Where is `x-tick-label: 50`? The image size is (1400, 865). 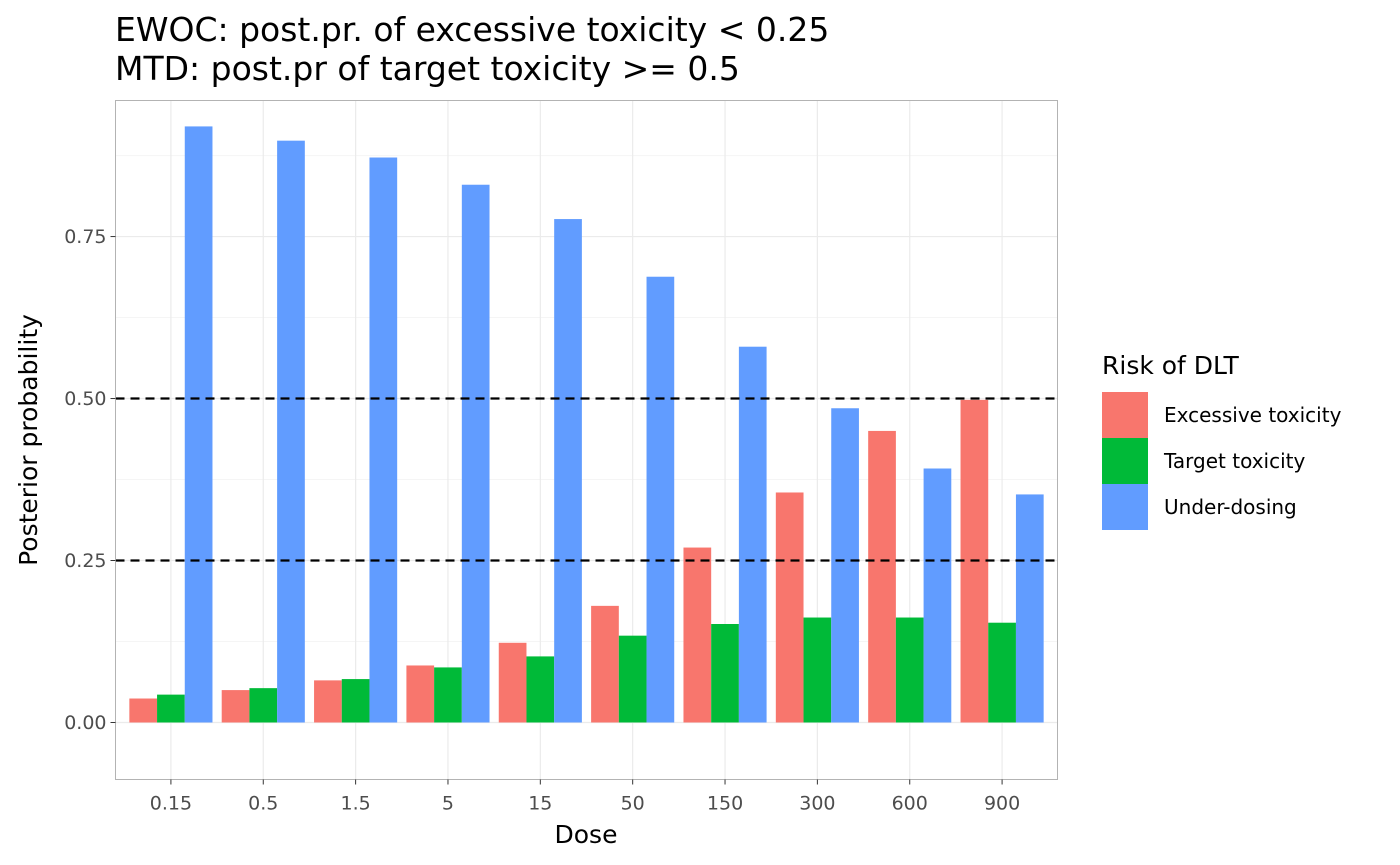 x-tick-label: 50 is located at coordinates (633, 804).